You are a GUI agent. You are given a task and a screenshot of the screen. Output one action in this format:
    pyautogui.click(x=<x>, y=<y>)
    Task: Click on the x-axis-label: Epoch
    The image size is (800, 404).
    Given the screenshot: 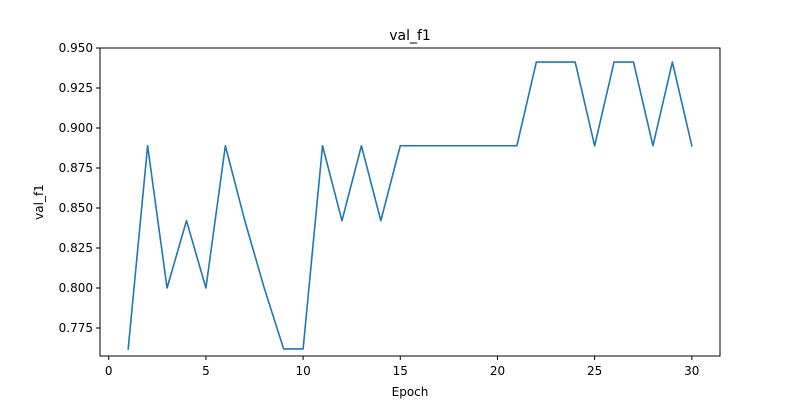 What is the action you would take?
    pyautogui.click(x=410, y=392)
    